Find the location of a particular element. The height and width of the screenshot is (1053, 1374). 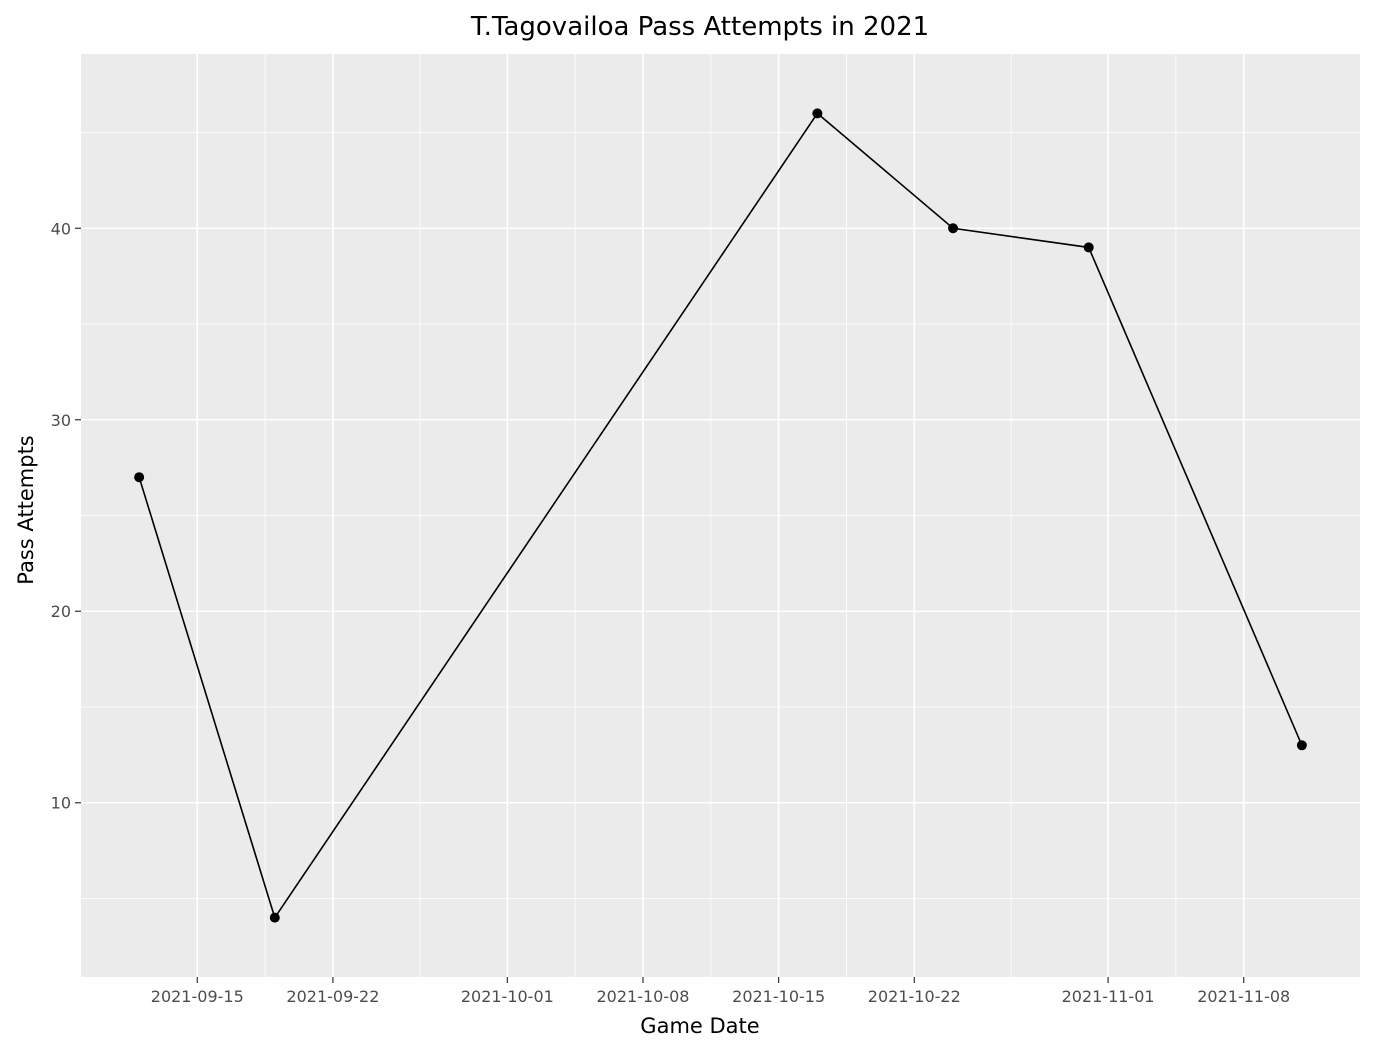

x-axis-label: Game Date is located at coordinates (699, 1026).